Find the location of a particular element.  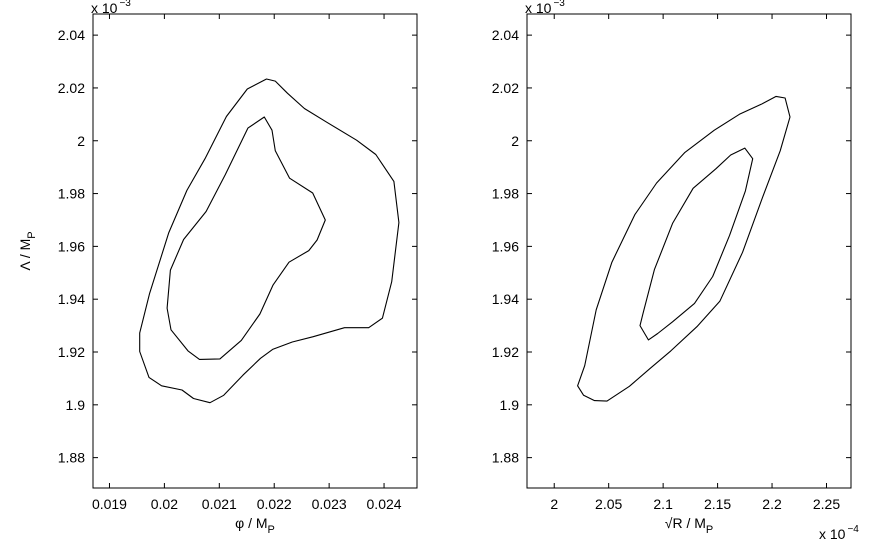

x-axis-label-main: √R / M is located at coordinates (685, 523).